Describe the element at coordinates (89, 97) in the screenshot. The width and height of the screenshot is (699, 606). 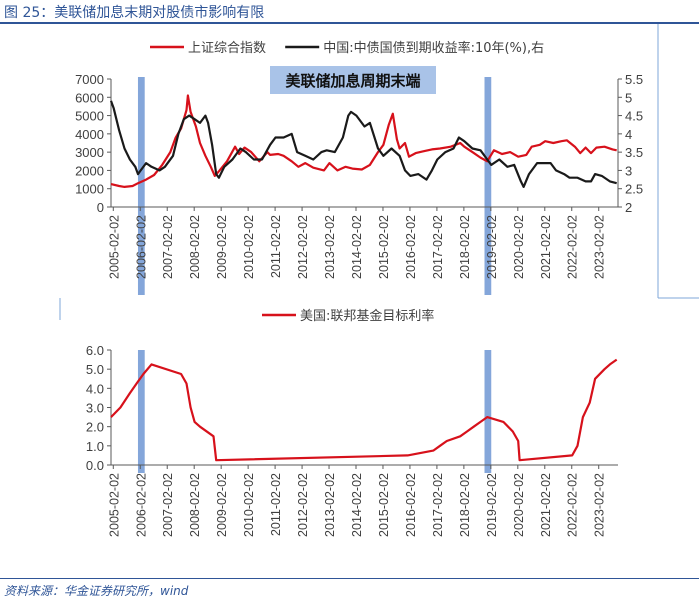
I see `y-left-tick-label: 6000` at that location.